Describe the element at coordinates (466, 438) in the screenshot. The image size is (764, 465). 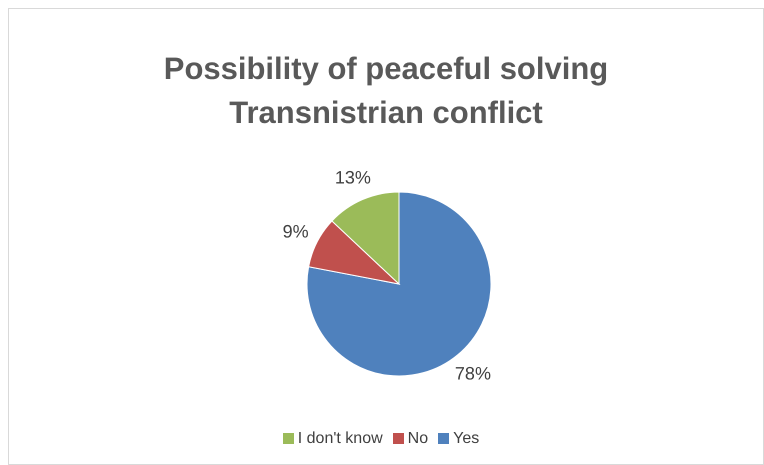
I see `legend-label: Yes` at that location.